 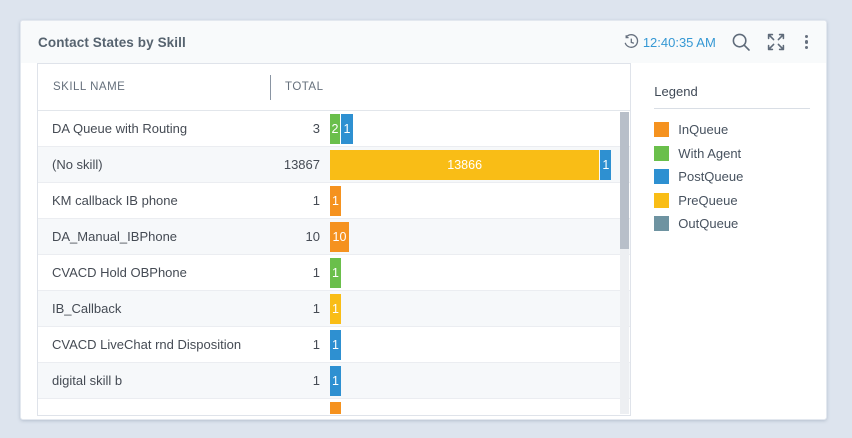 I want to click on skill-name: CVACD Hold OBPhone, so click(x=119, y=272).